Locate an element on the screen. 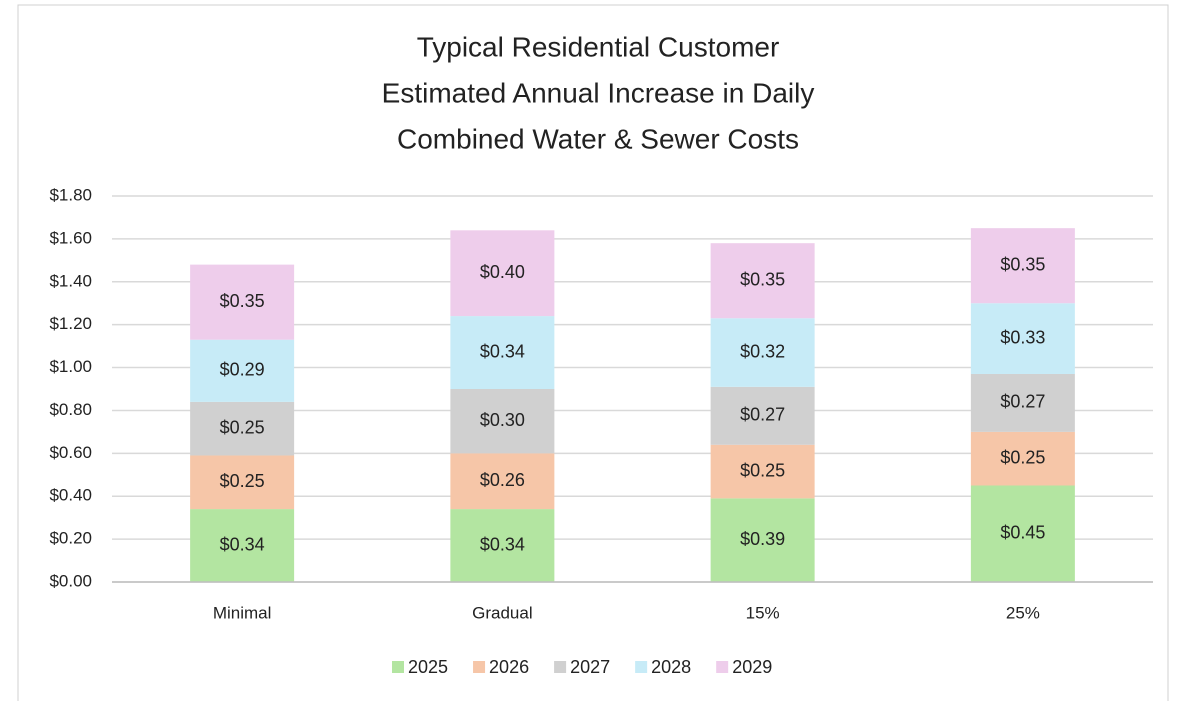  data-label: $0.26 is located at coordinates (502, 480).